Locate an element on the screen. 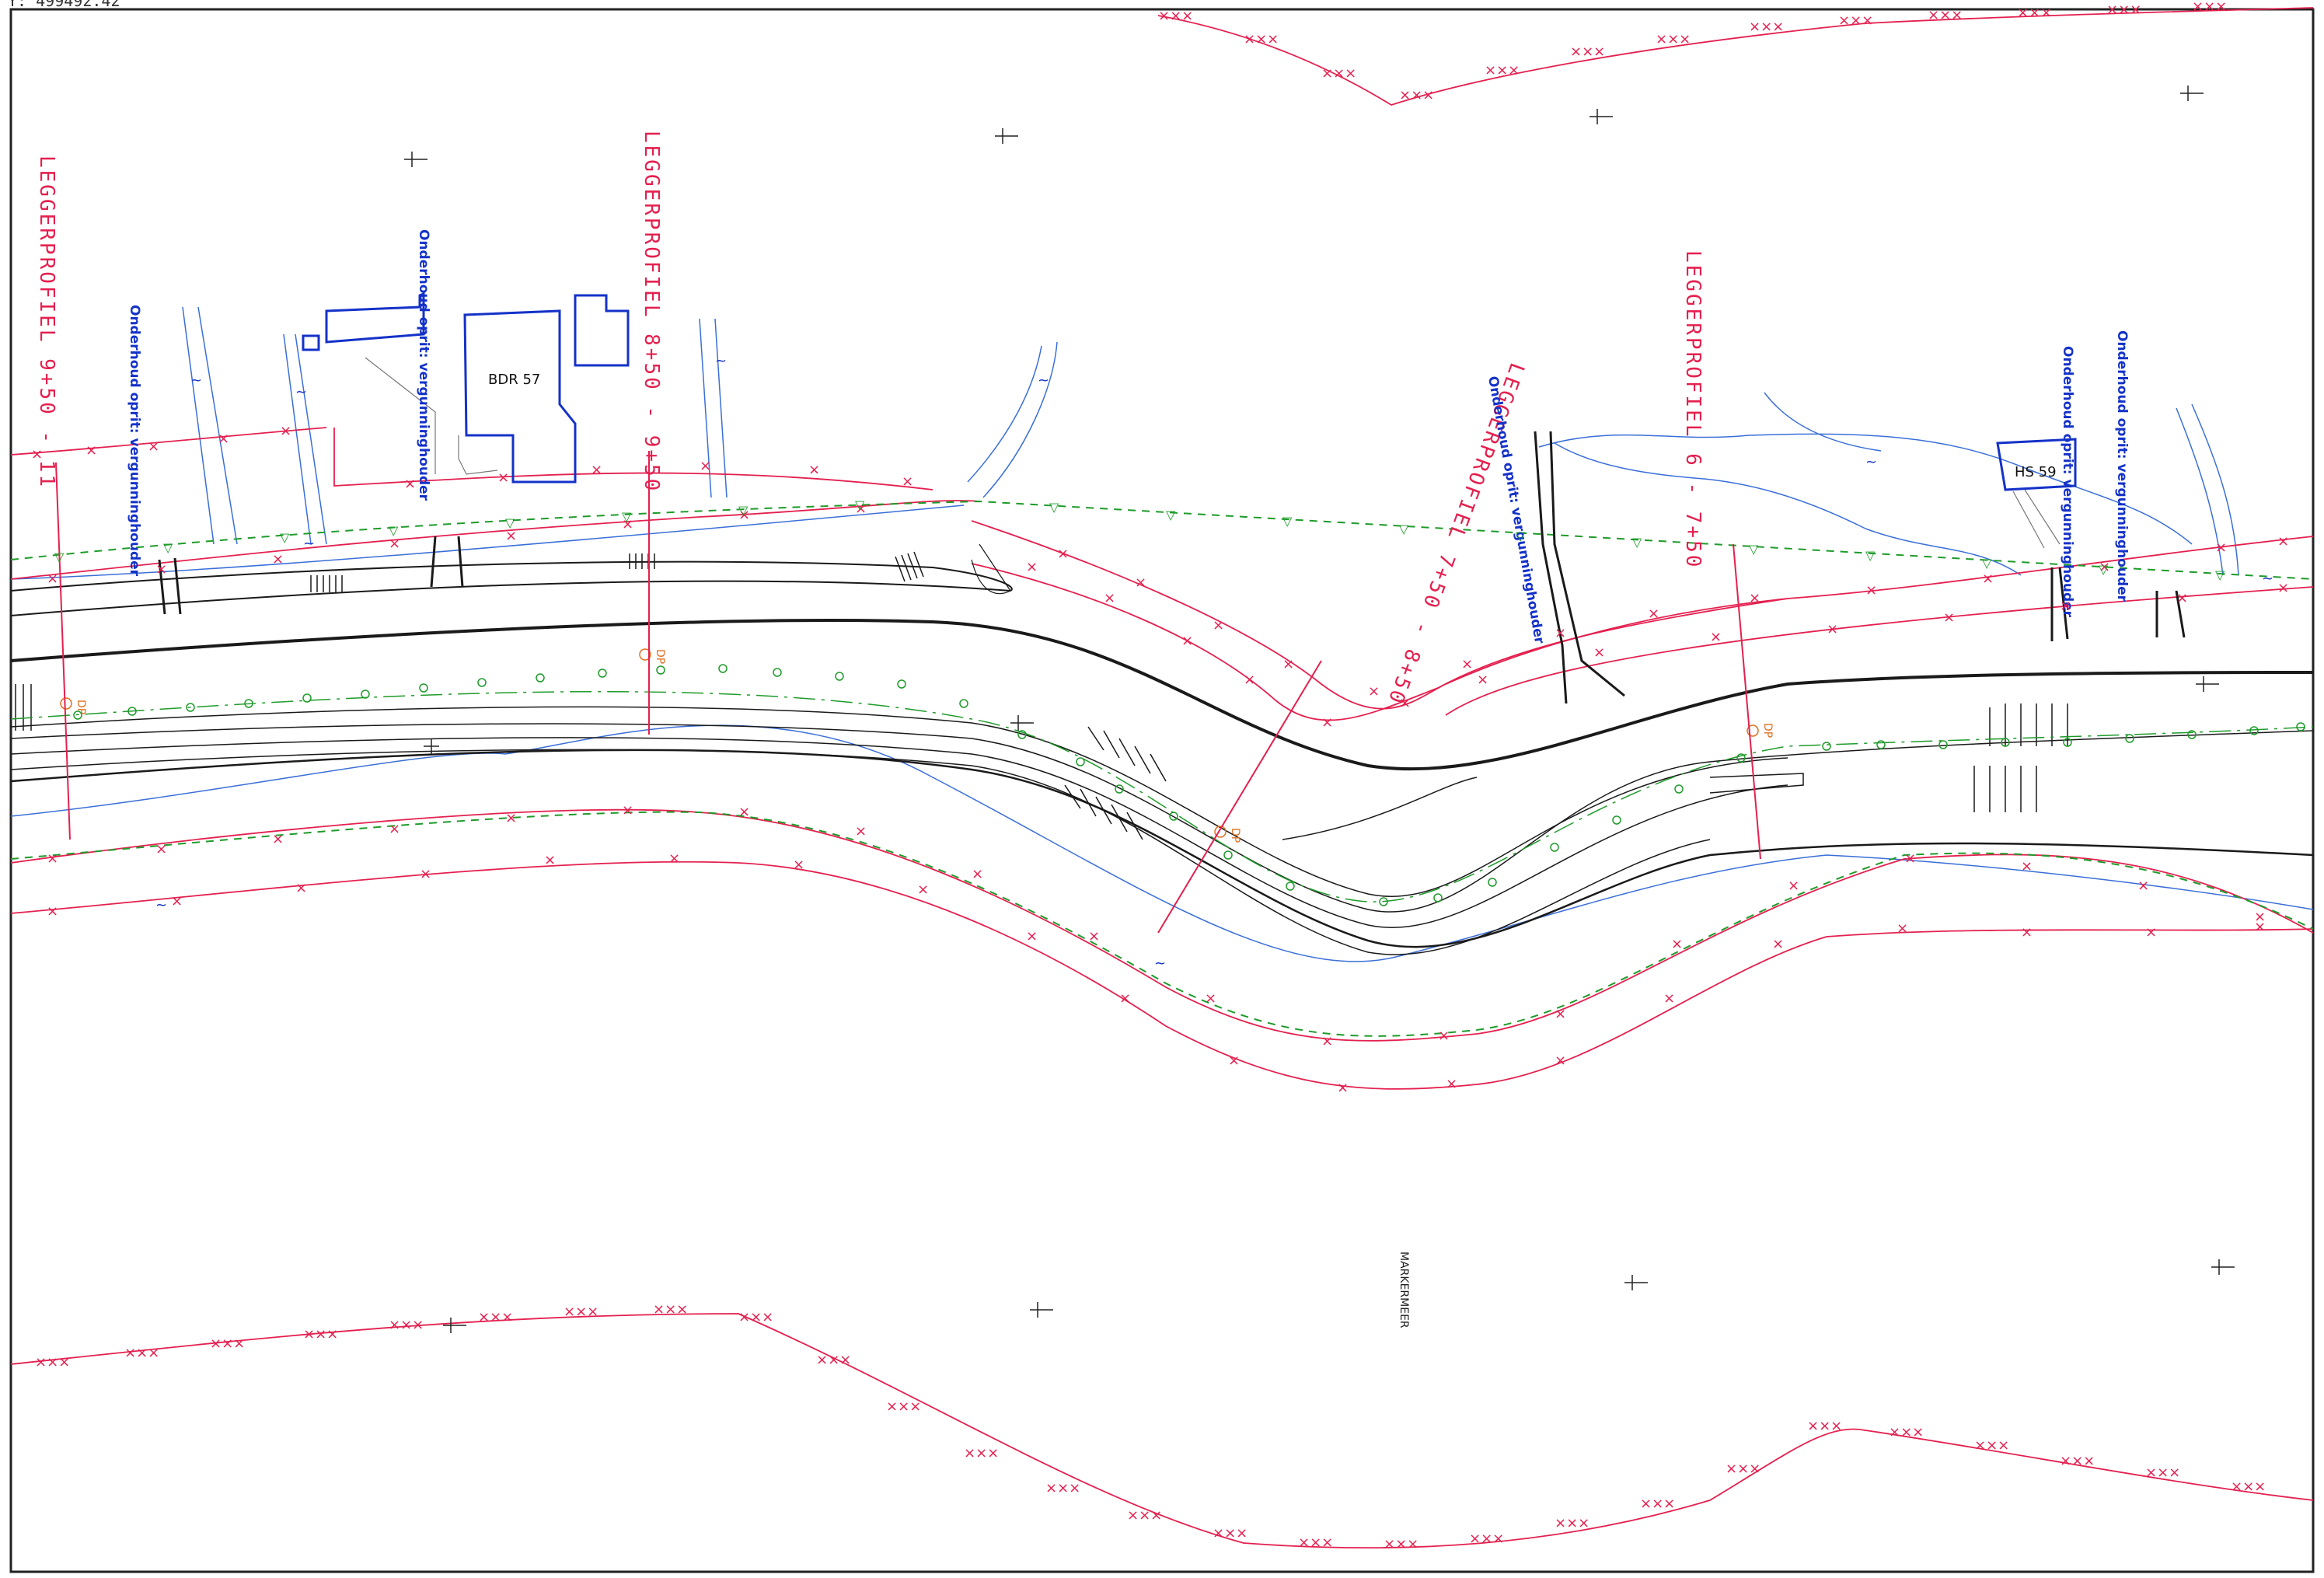  profile-label-9-50-11: LEGGERPROFIEL 9+50 - 11 is located at coordinates (46, 322).